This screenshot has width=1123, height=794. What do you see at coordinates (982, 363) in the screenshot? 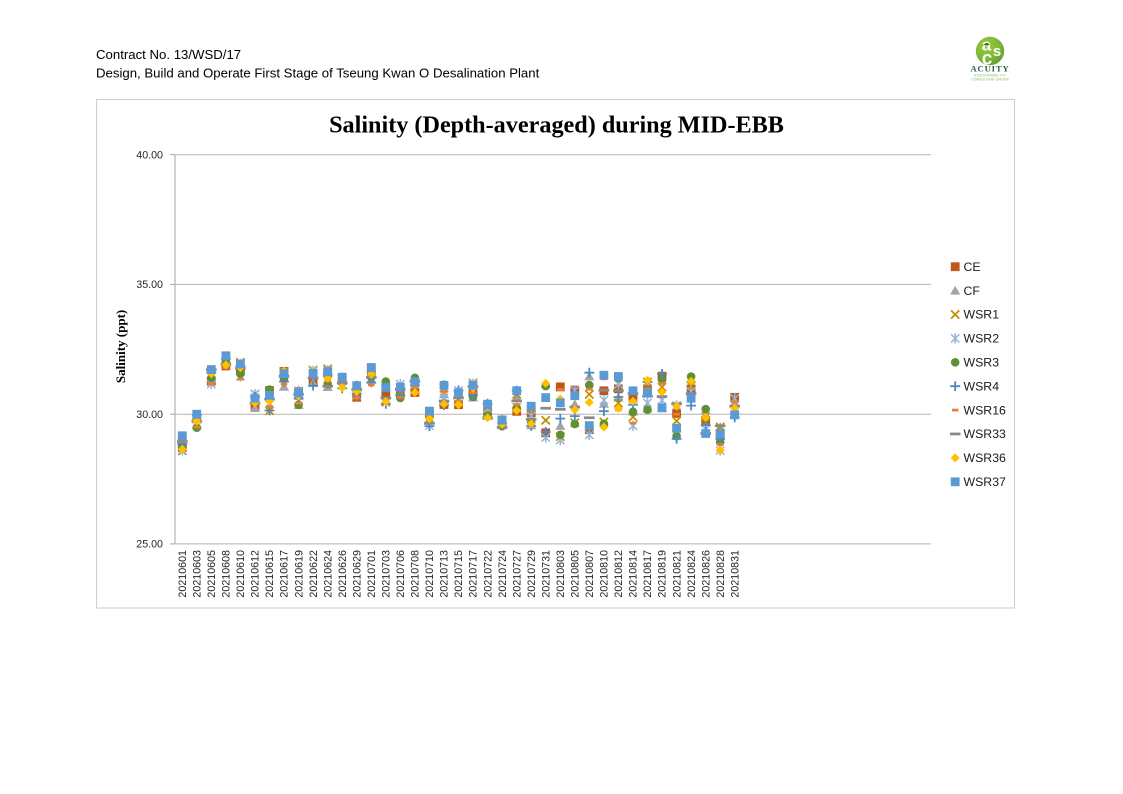
I see `svg-text: WSR3` at bounding box center [982, 363].